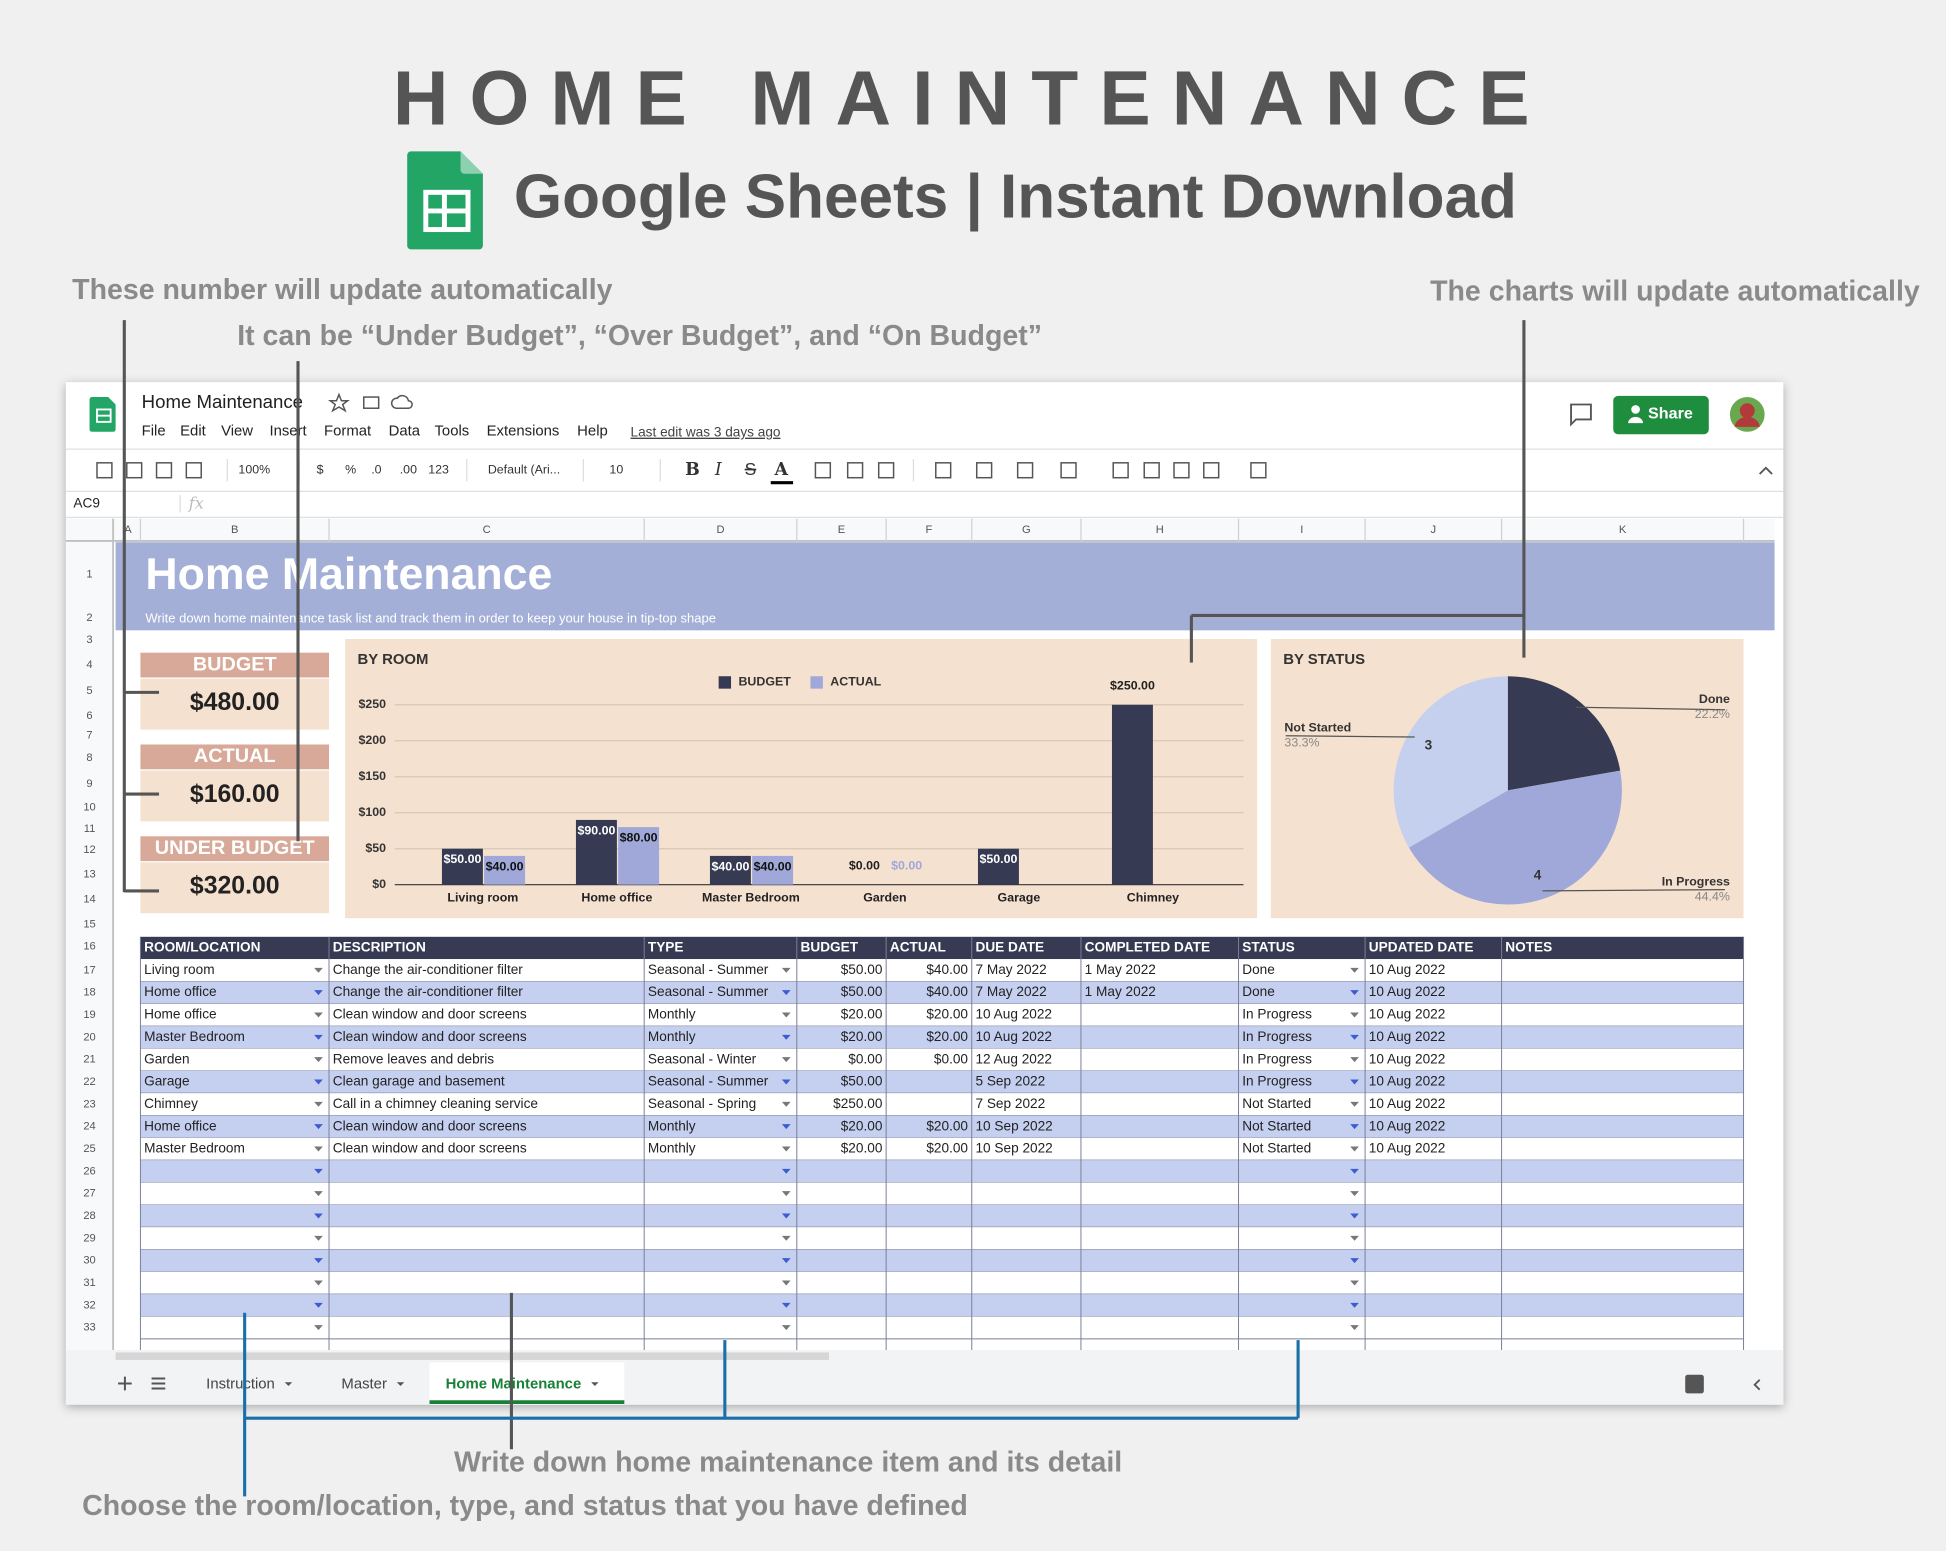  Describe the element at coordinates (125, 1383) in the screenshot. I see `add-sheet` at that location.